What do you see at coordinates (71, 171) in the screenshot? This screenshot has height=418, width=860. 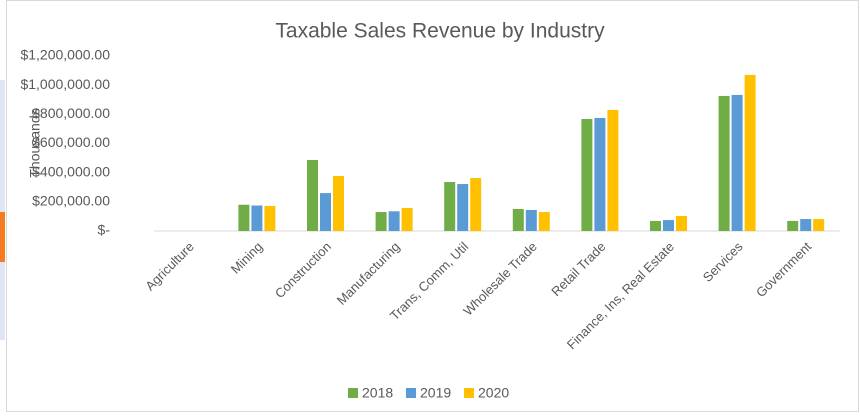 I see `y-tick-label: $400,000.00` at bounding box center [71, 171].